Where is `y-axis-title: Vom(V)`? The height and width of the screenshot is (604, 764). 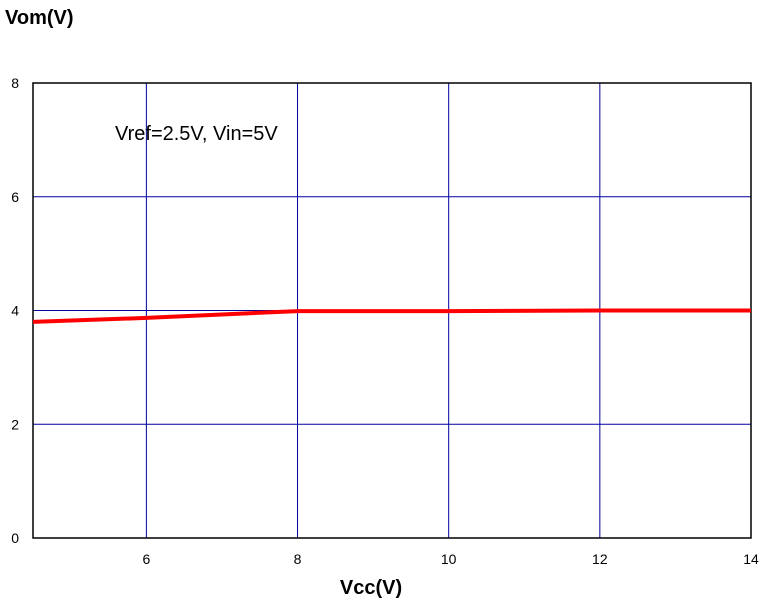 y-axis-title: Vom(V) is located at coordinates (39, 18).